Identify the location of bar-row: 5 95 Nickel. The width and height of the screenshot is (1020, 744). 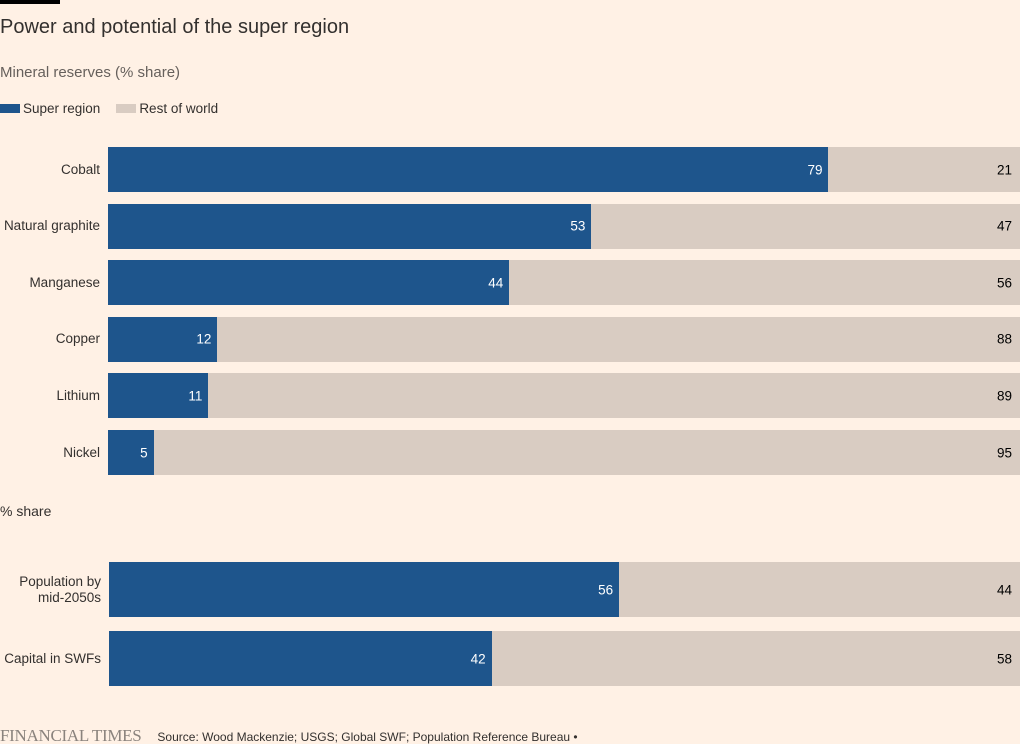
(541, 452).